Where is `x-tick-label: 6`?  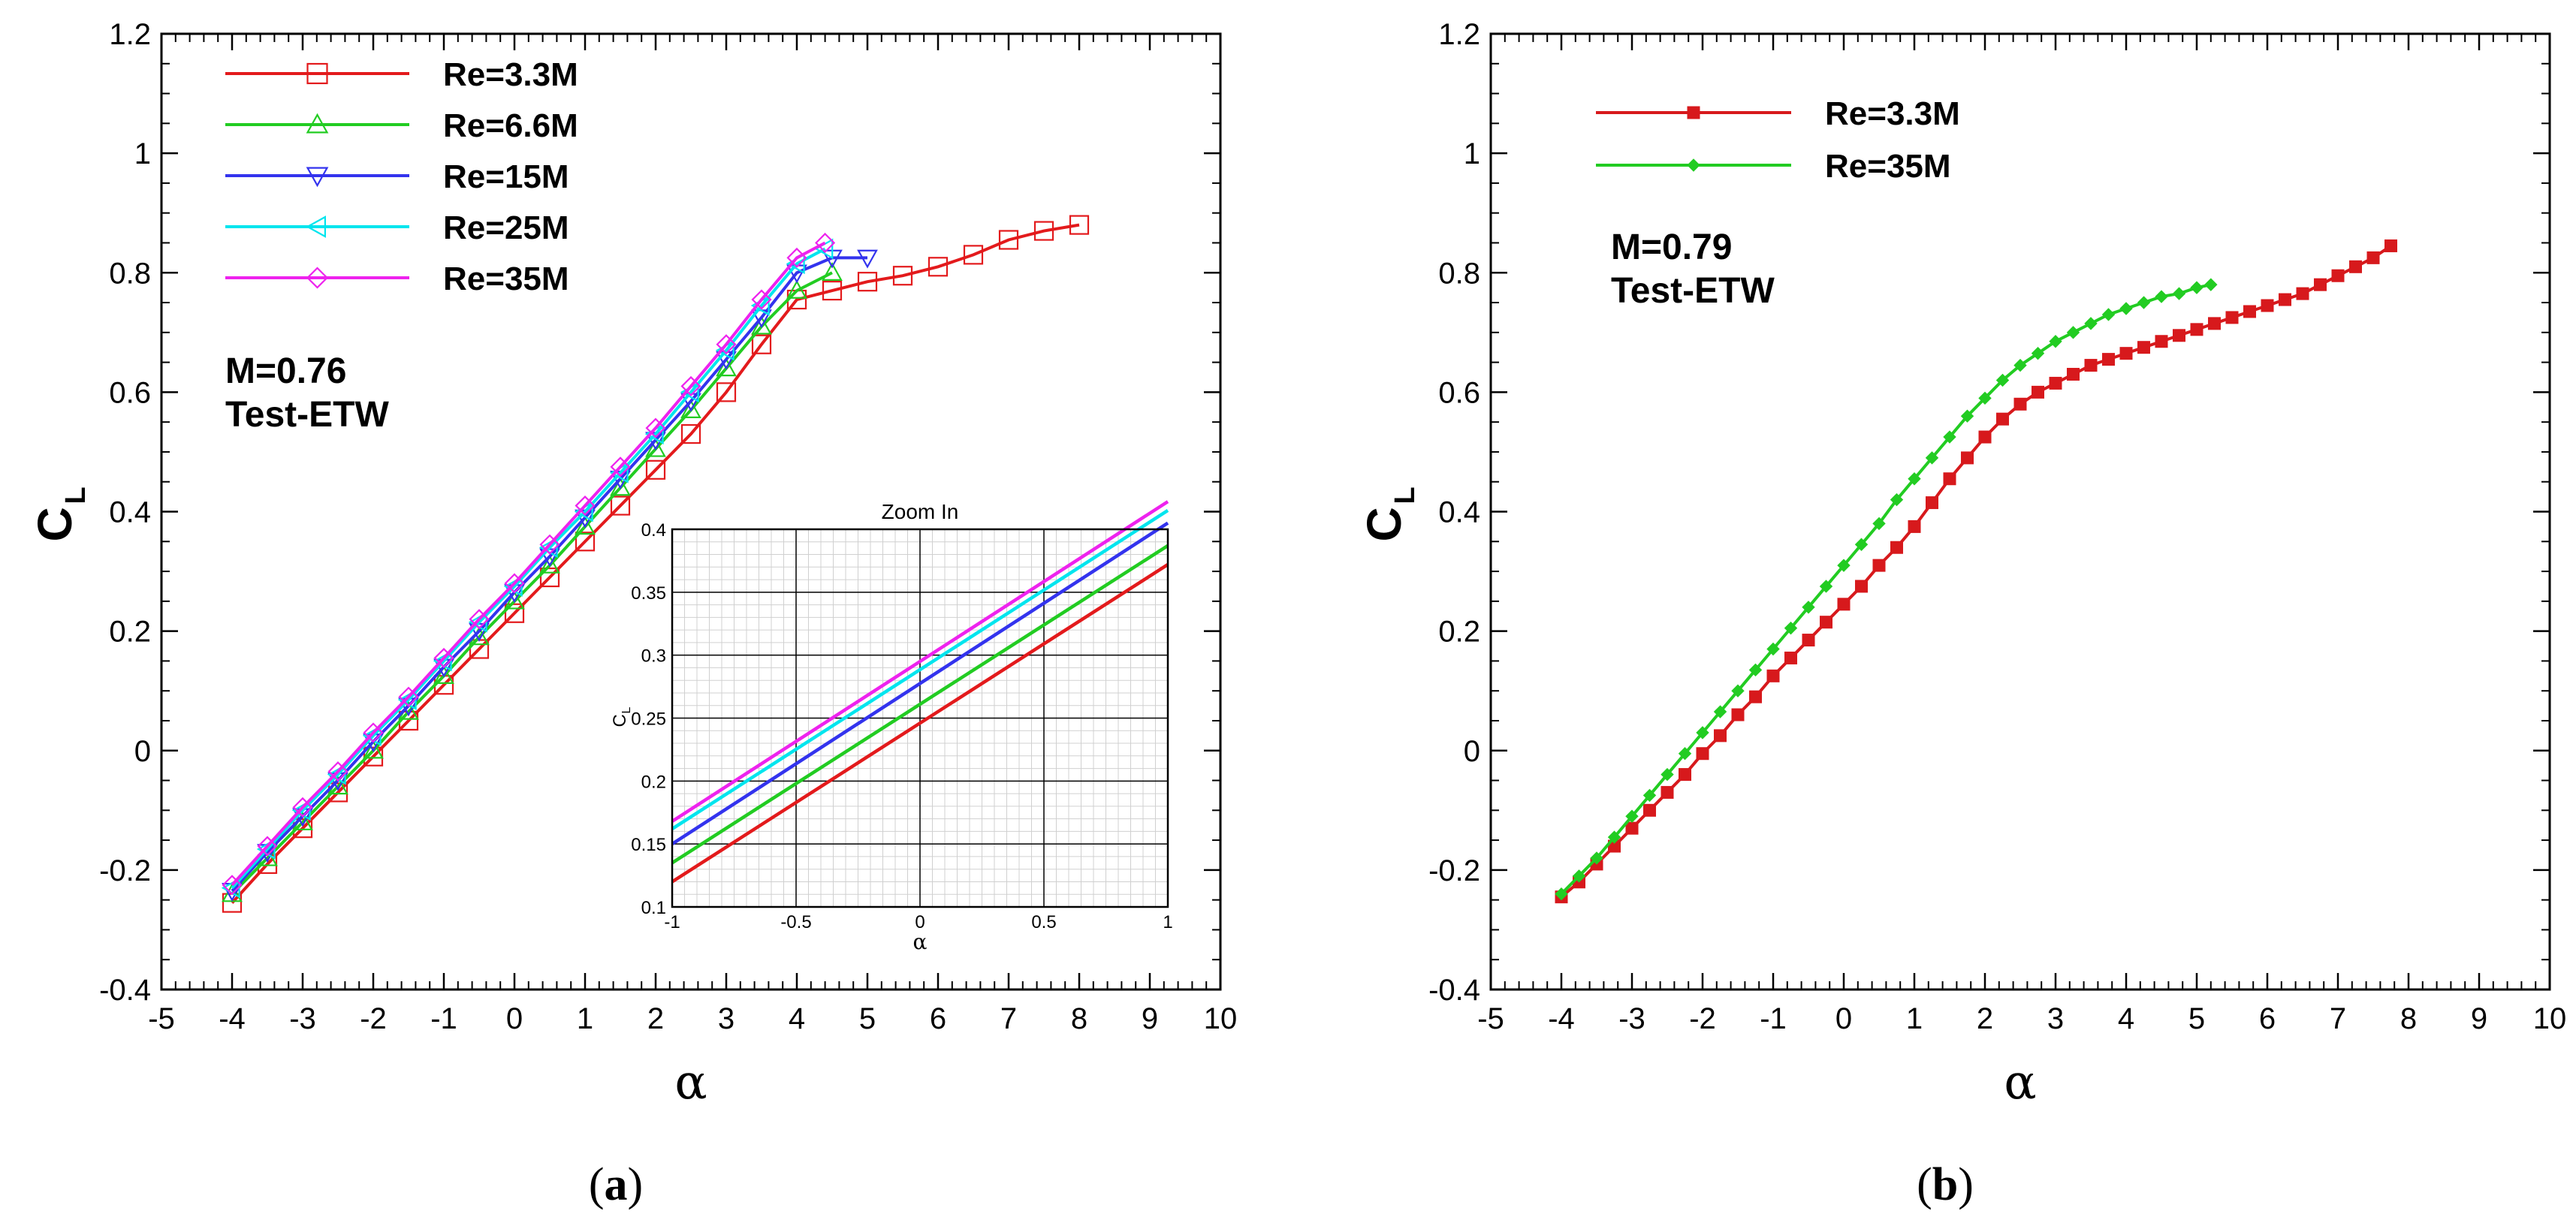 x-tick-label: 6 is located at coordinates (938, 1018).